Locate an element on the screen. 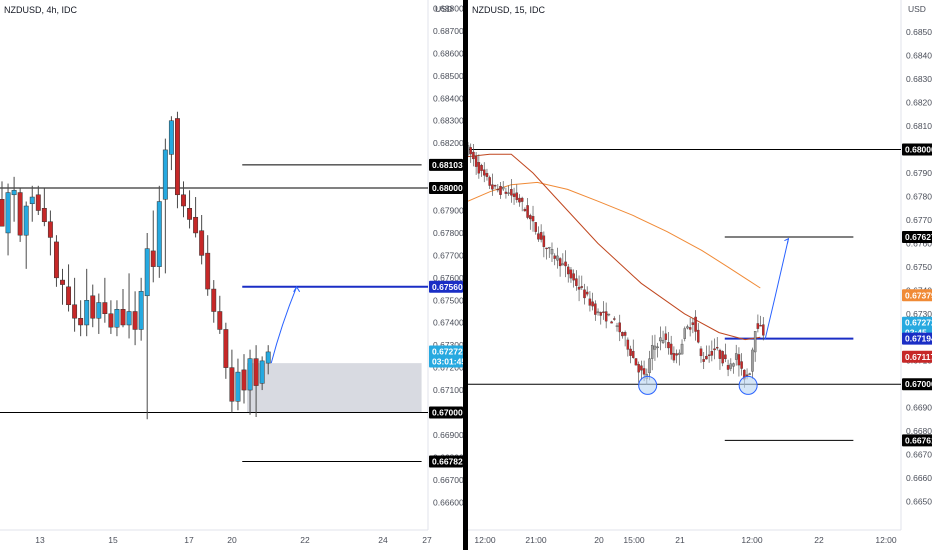 This screenshot has height=550, width=932. time-tick-label: 22 is located at coordinates (305, 540).